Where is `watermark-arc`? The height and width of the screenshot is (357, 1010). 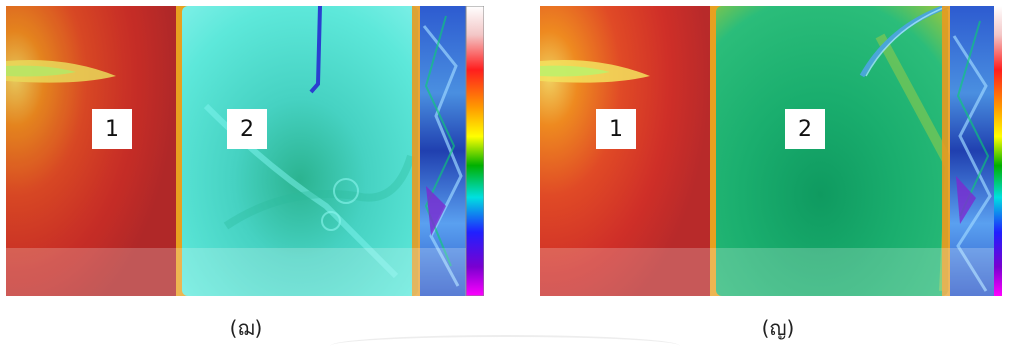 watermark-arc is located at coordinates (505, 346).